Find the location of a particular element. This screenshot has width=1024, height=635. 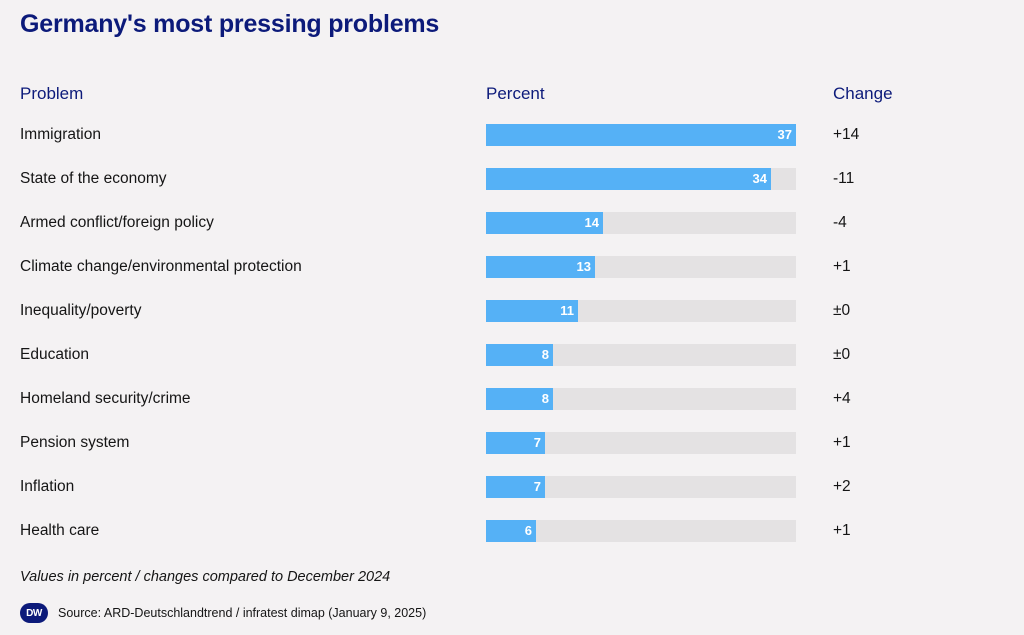

change-value: +2 is located at coordinates (842, 486).